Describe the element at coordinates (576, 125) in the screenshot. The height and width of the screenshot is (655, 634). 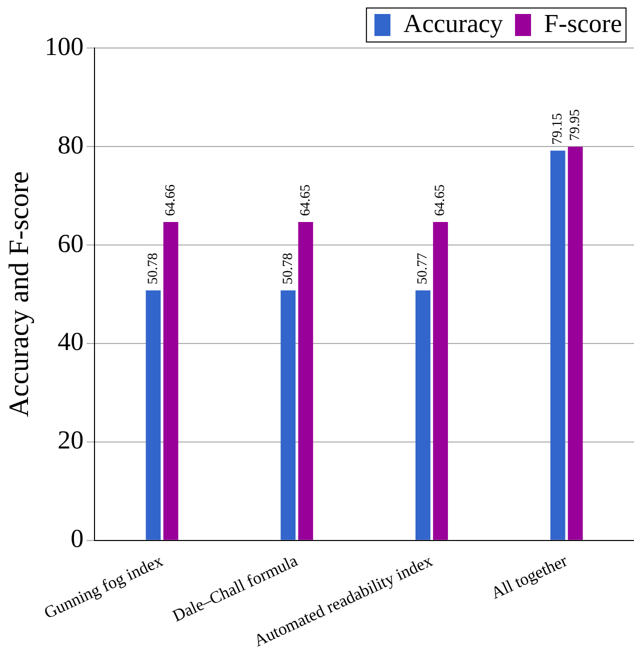
I see `data-label: 79.95` at that location.